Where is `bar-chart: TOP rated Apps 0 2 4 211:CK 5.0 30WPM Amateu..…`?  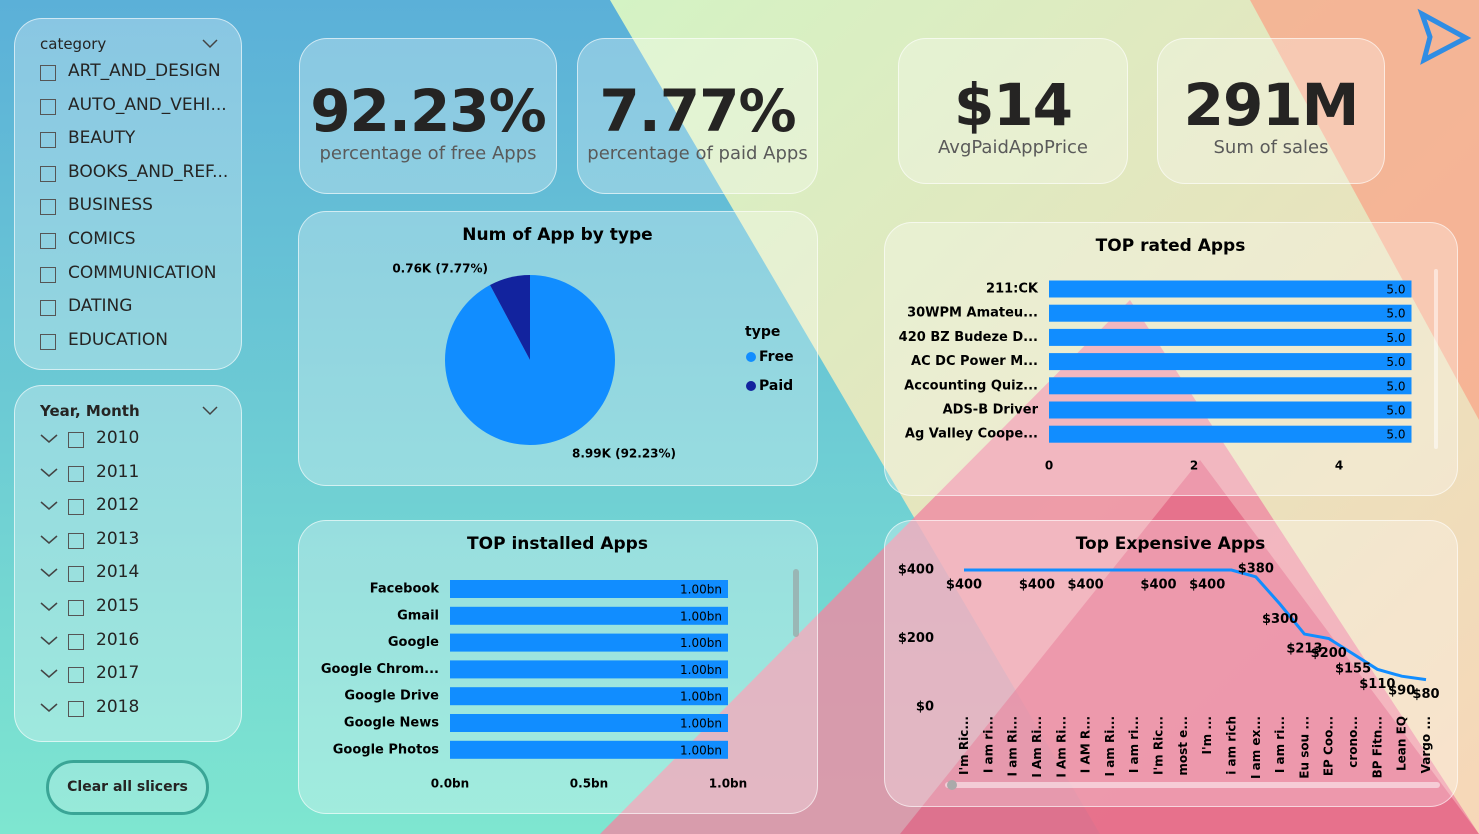 bar-chart: TOP rated Apps 0 2 4 211:CK 5.0 30WPM Amateu..… is located at coordinates (1168, 354).